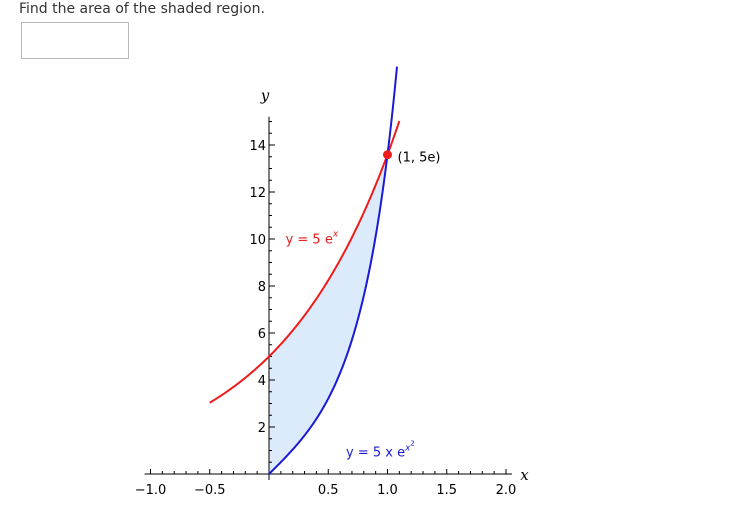 The width and height of the screenshot is (748, 532). I want to click on y-tick-label: 2, so click(262, 428).